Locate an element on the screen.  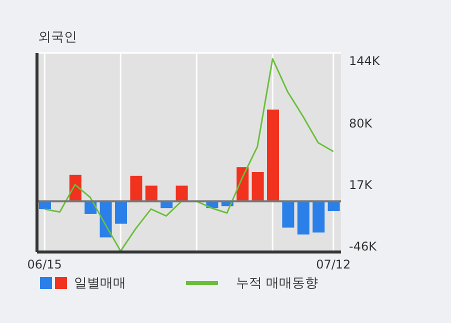
legend-label: 일별매매 is located at coordinates (100, 283).